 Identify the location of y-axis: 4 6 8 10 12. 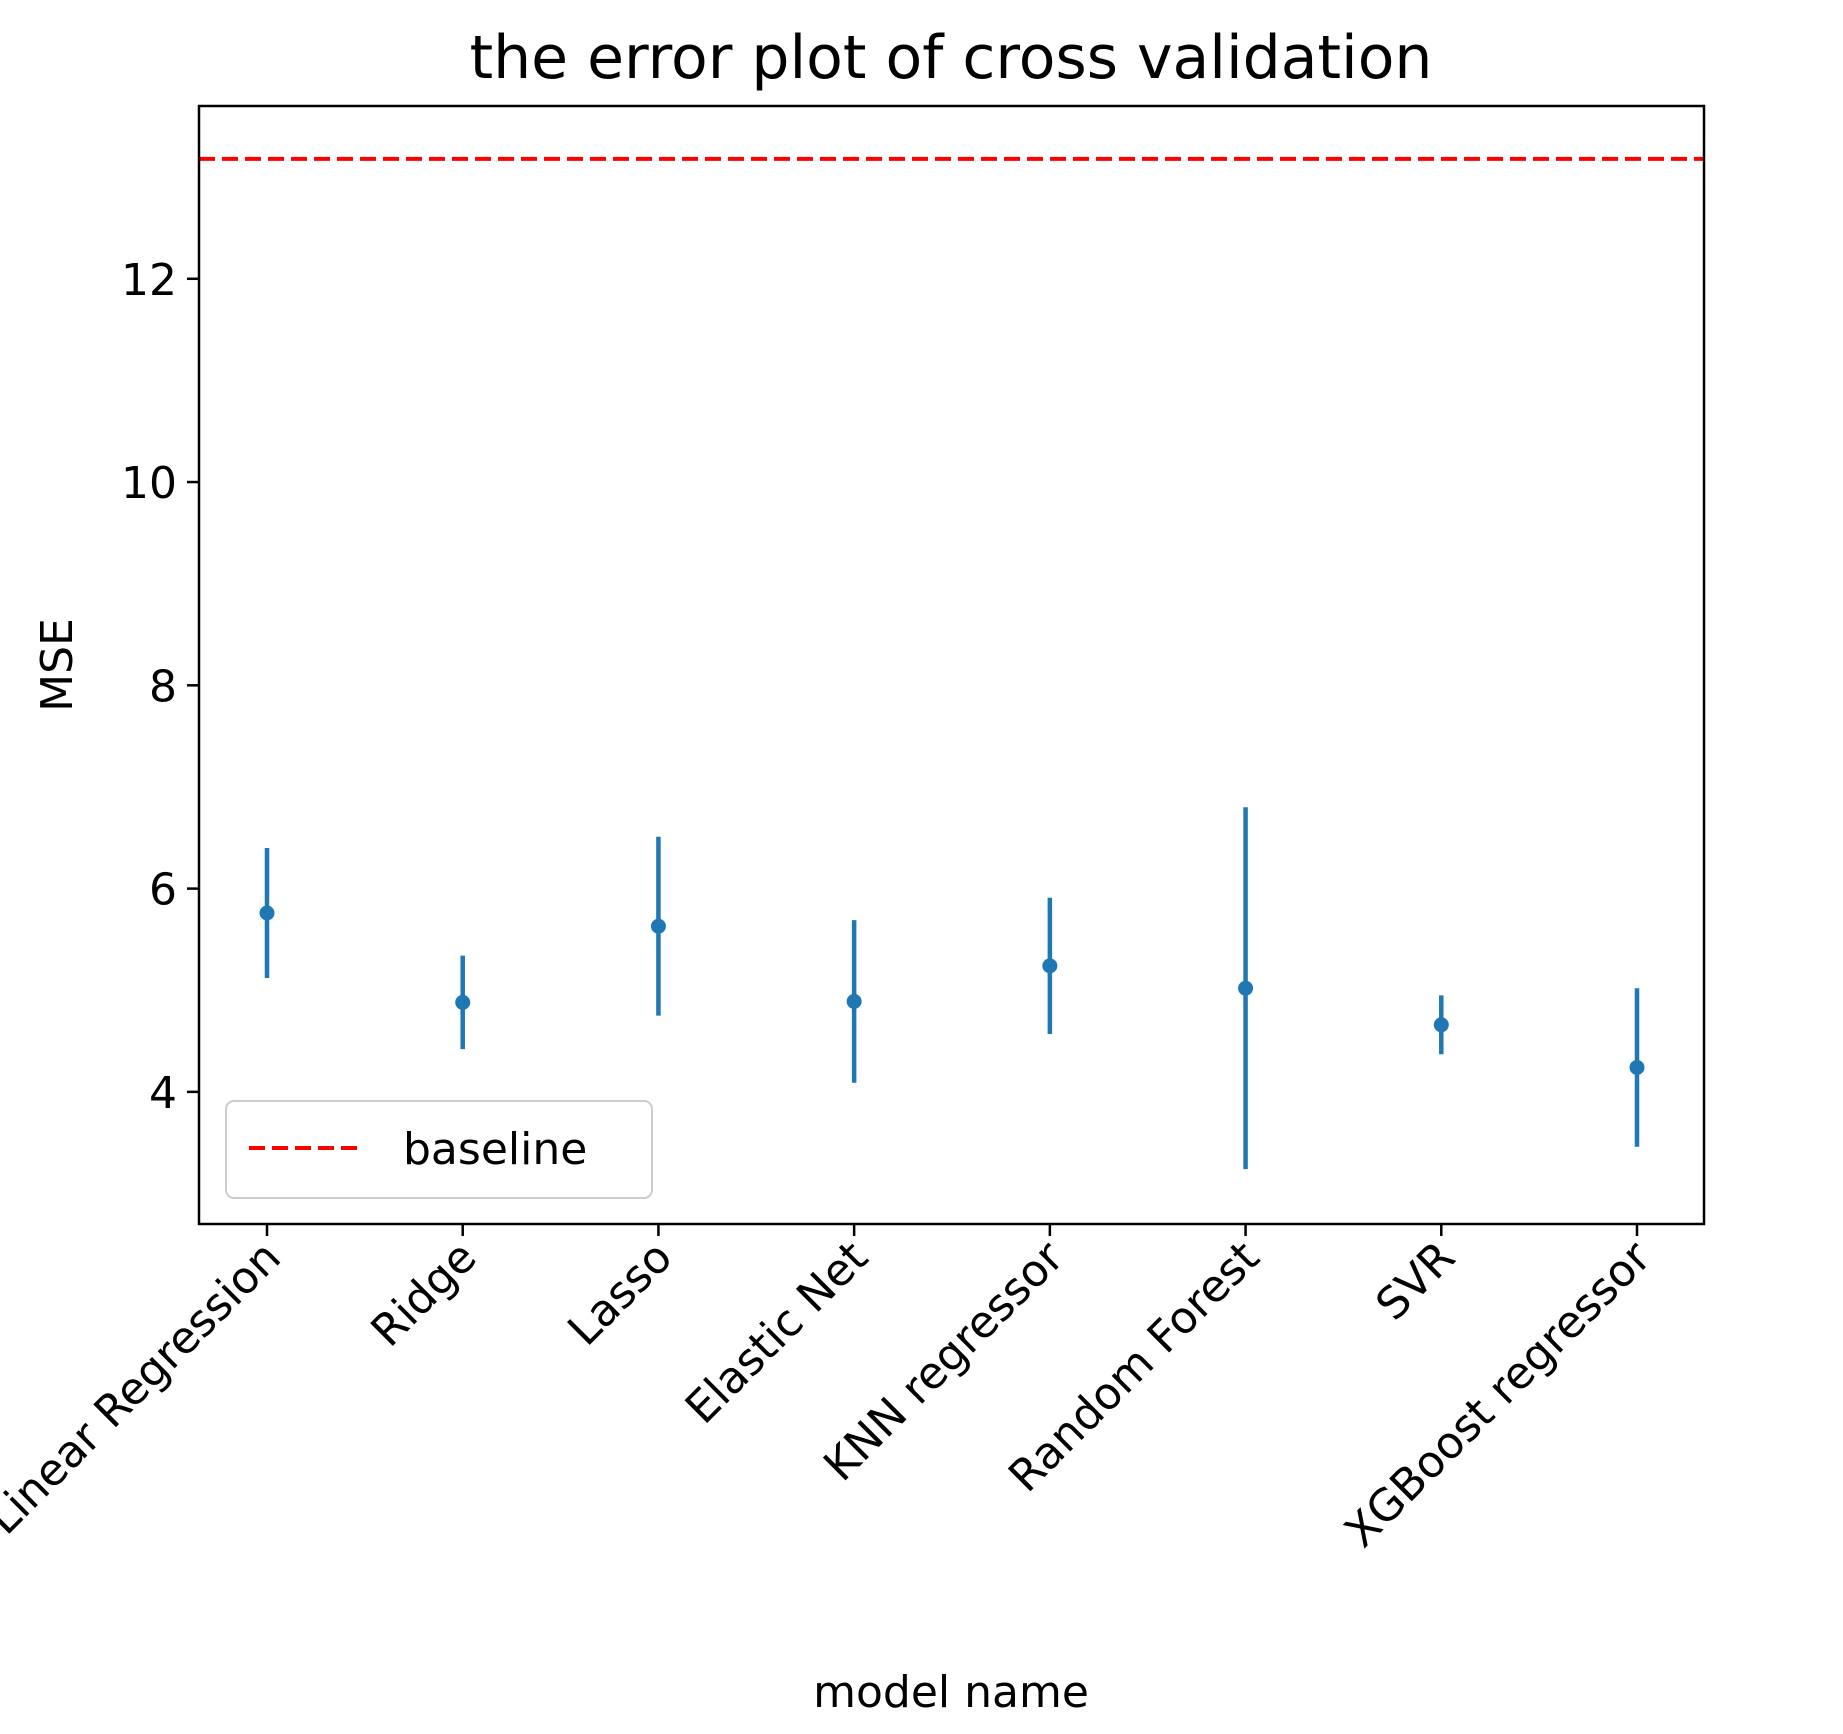
(160, 687).